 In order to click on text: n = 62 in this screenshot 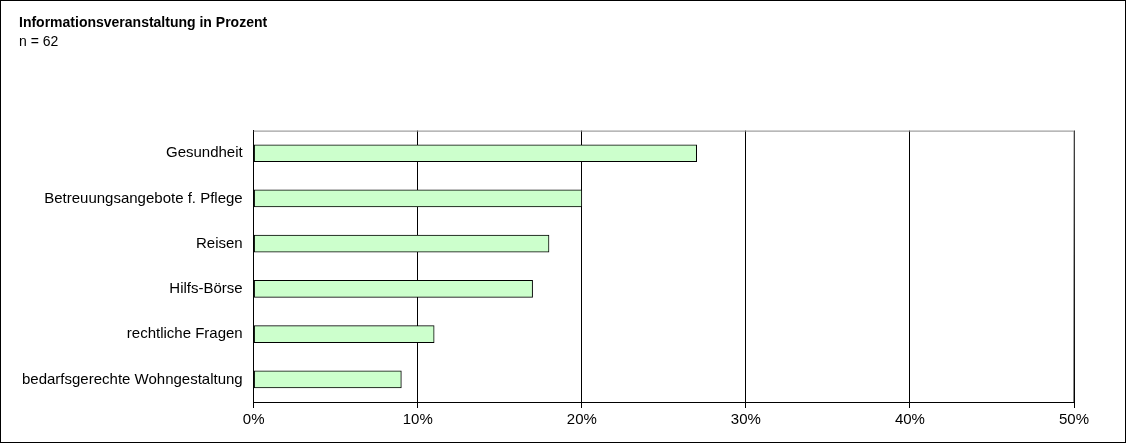, I will do `click(39, 41)`.